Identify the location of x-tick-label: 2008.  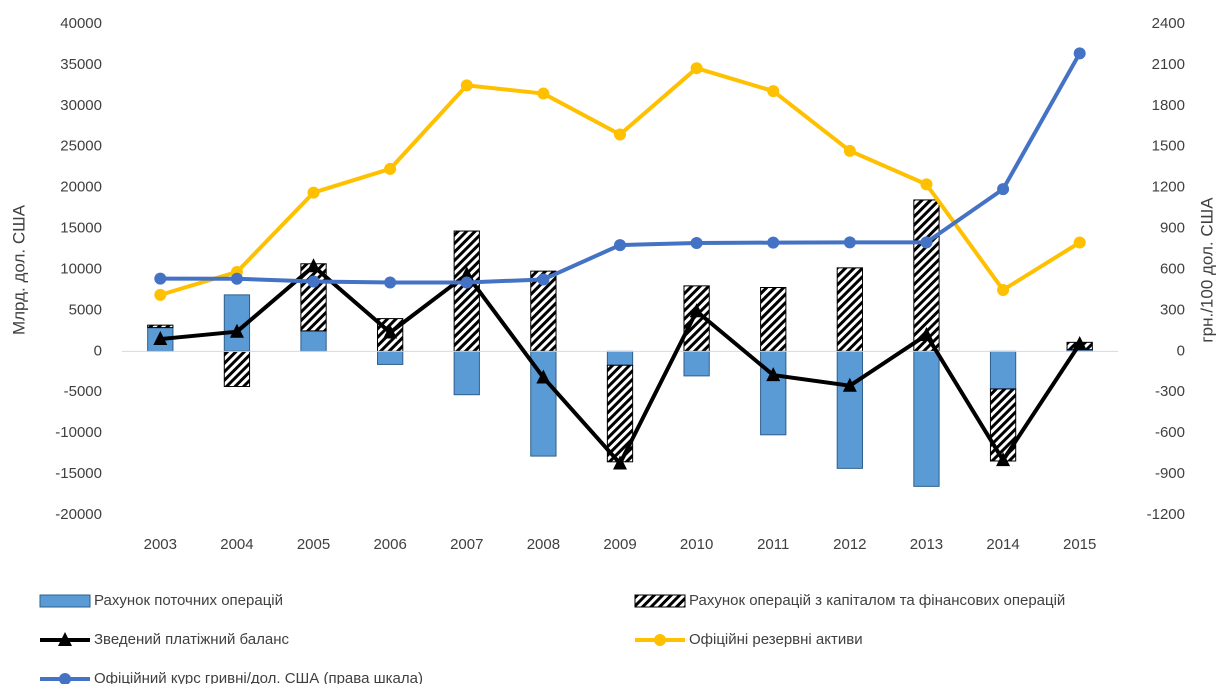
(543, 544).